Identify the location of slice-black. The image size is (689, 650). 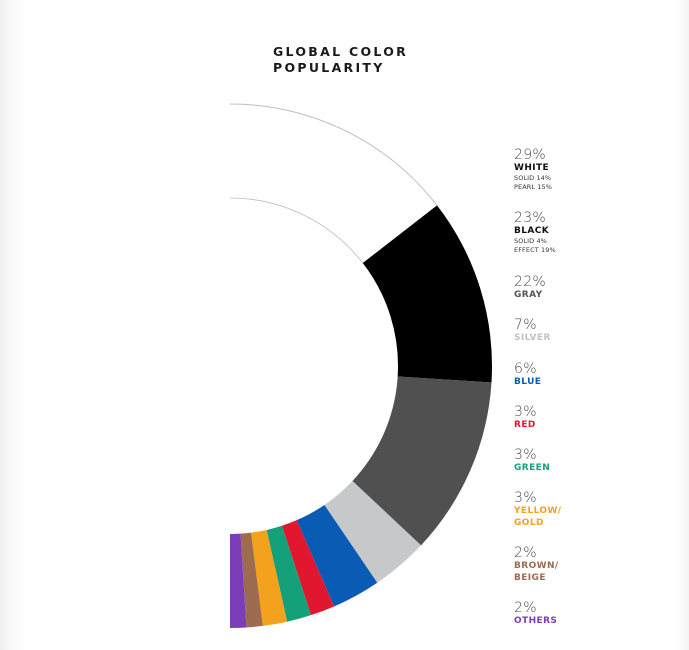
(427, 294).